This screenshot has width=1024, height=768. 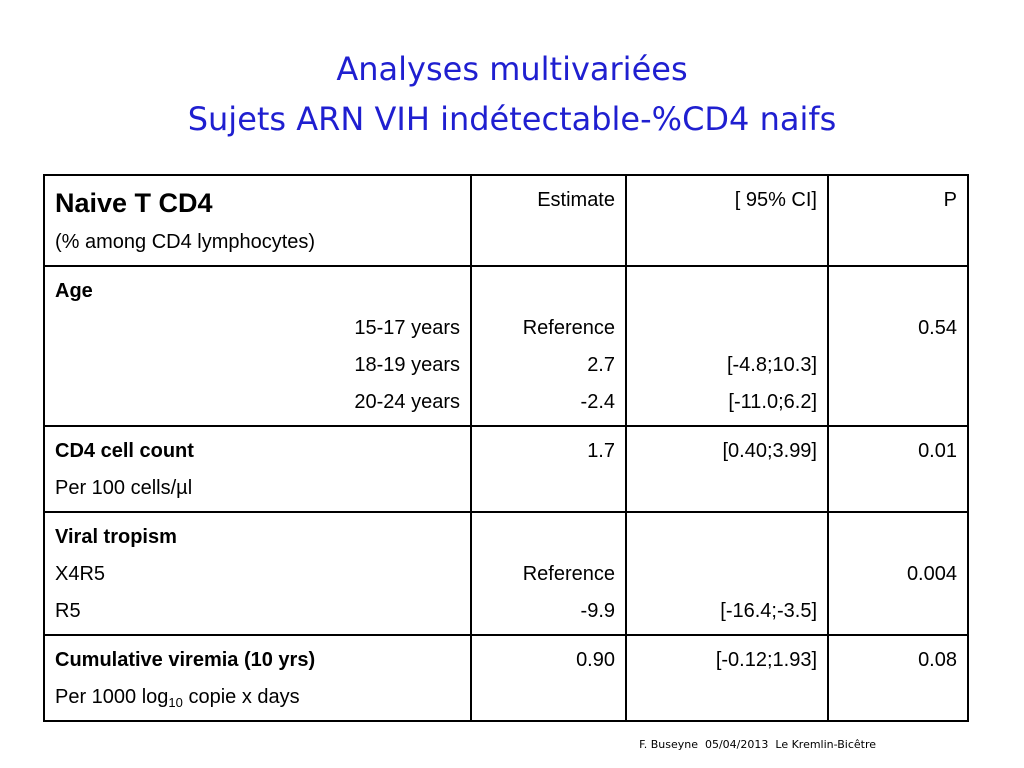 What do you see at coordinates (512, 119) in the screenshot?
I see `title-line-2: Sujets ARN VIH indétectable-%CD4 naifs` at bounding box center [512, 119].